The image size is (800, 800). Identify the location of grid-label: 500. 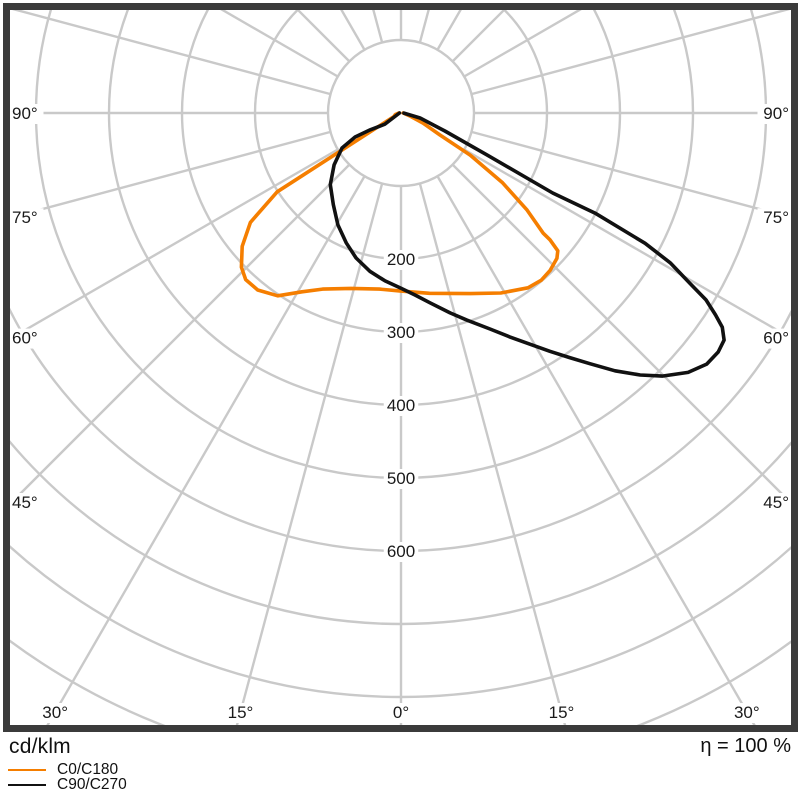
(401, 478).